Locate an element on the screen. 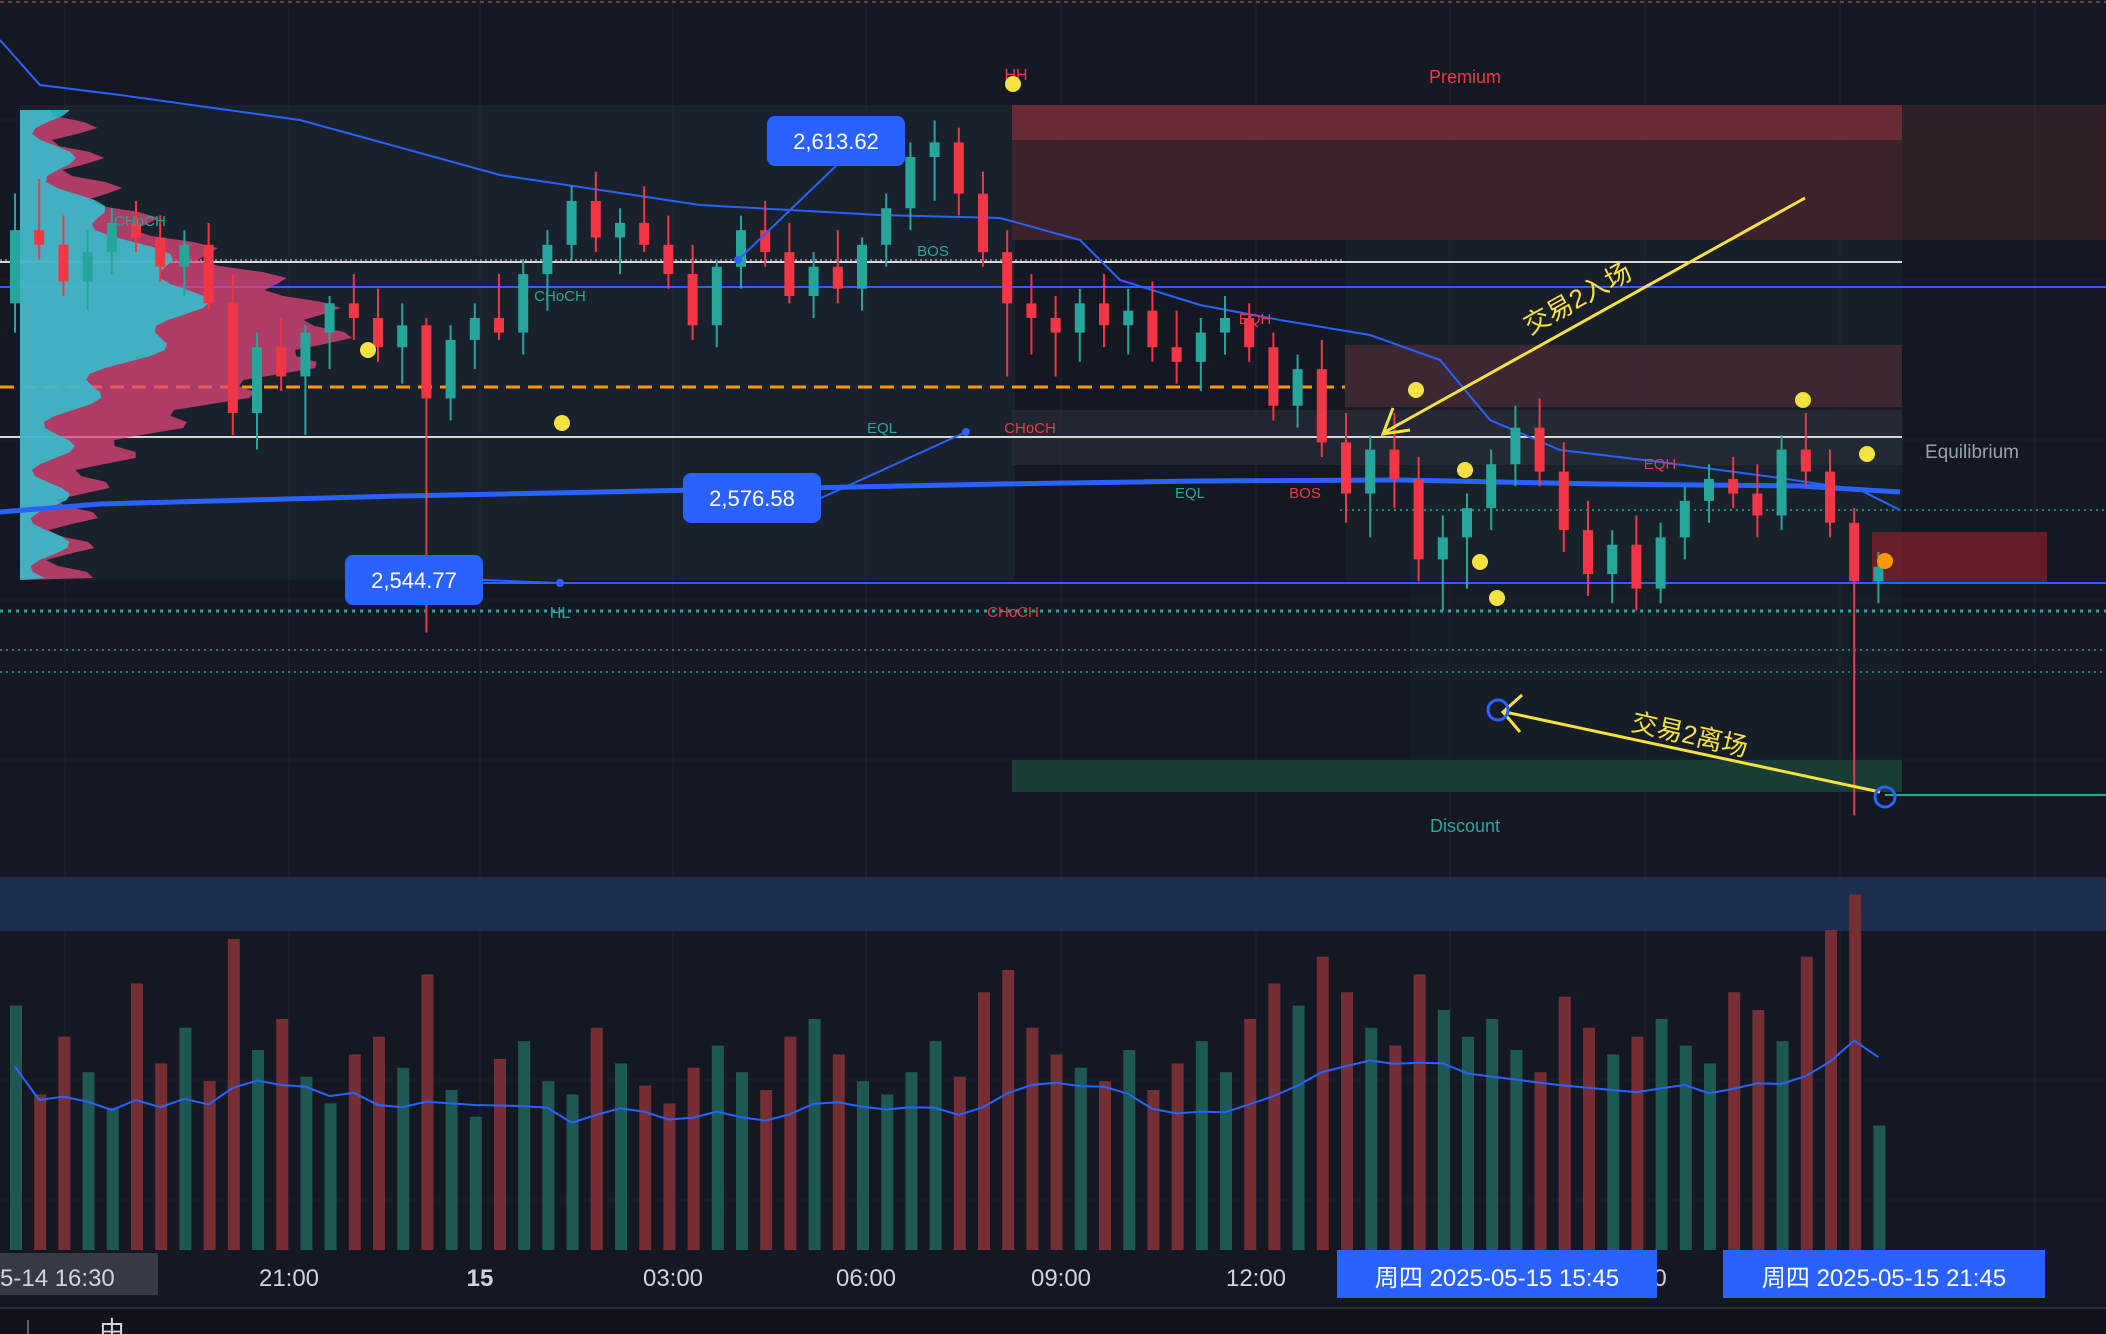 The height and width of the screenshot is (1334, 2106). ma-line-slow is located at coordinates (950, 496).